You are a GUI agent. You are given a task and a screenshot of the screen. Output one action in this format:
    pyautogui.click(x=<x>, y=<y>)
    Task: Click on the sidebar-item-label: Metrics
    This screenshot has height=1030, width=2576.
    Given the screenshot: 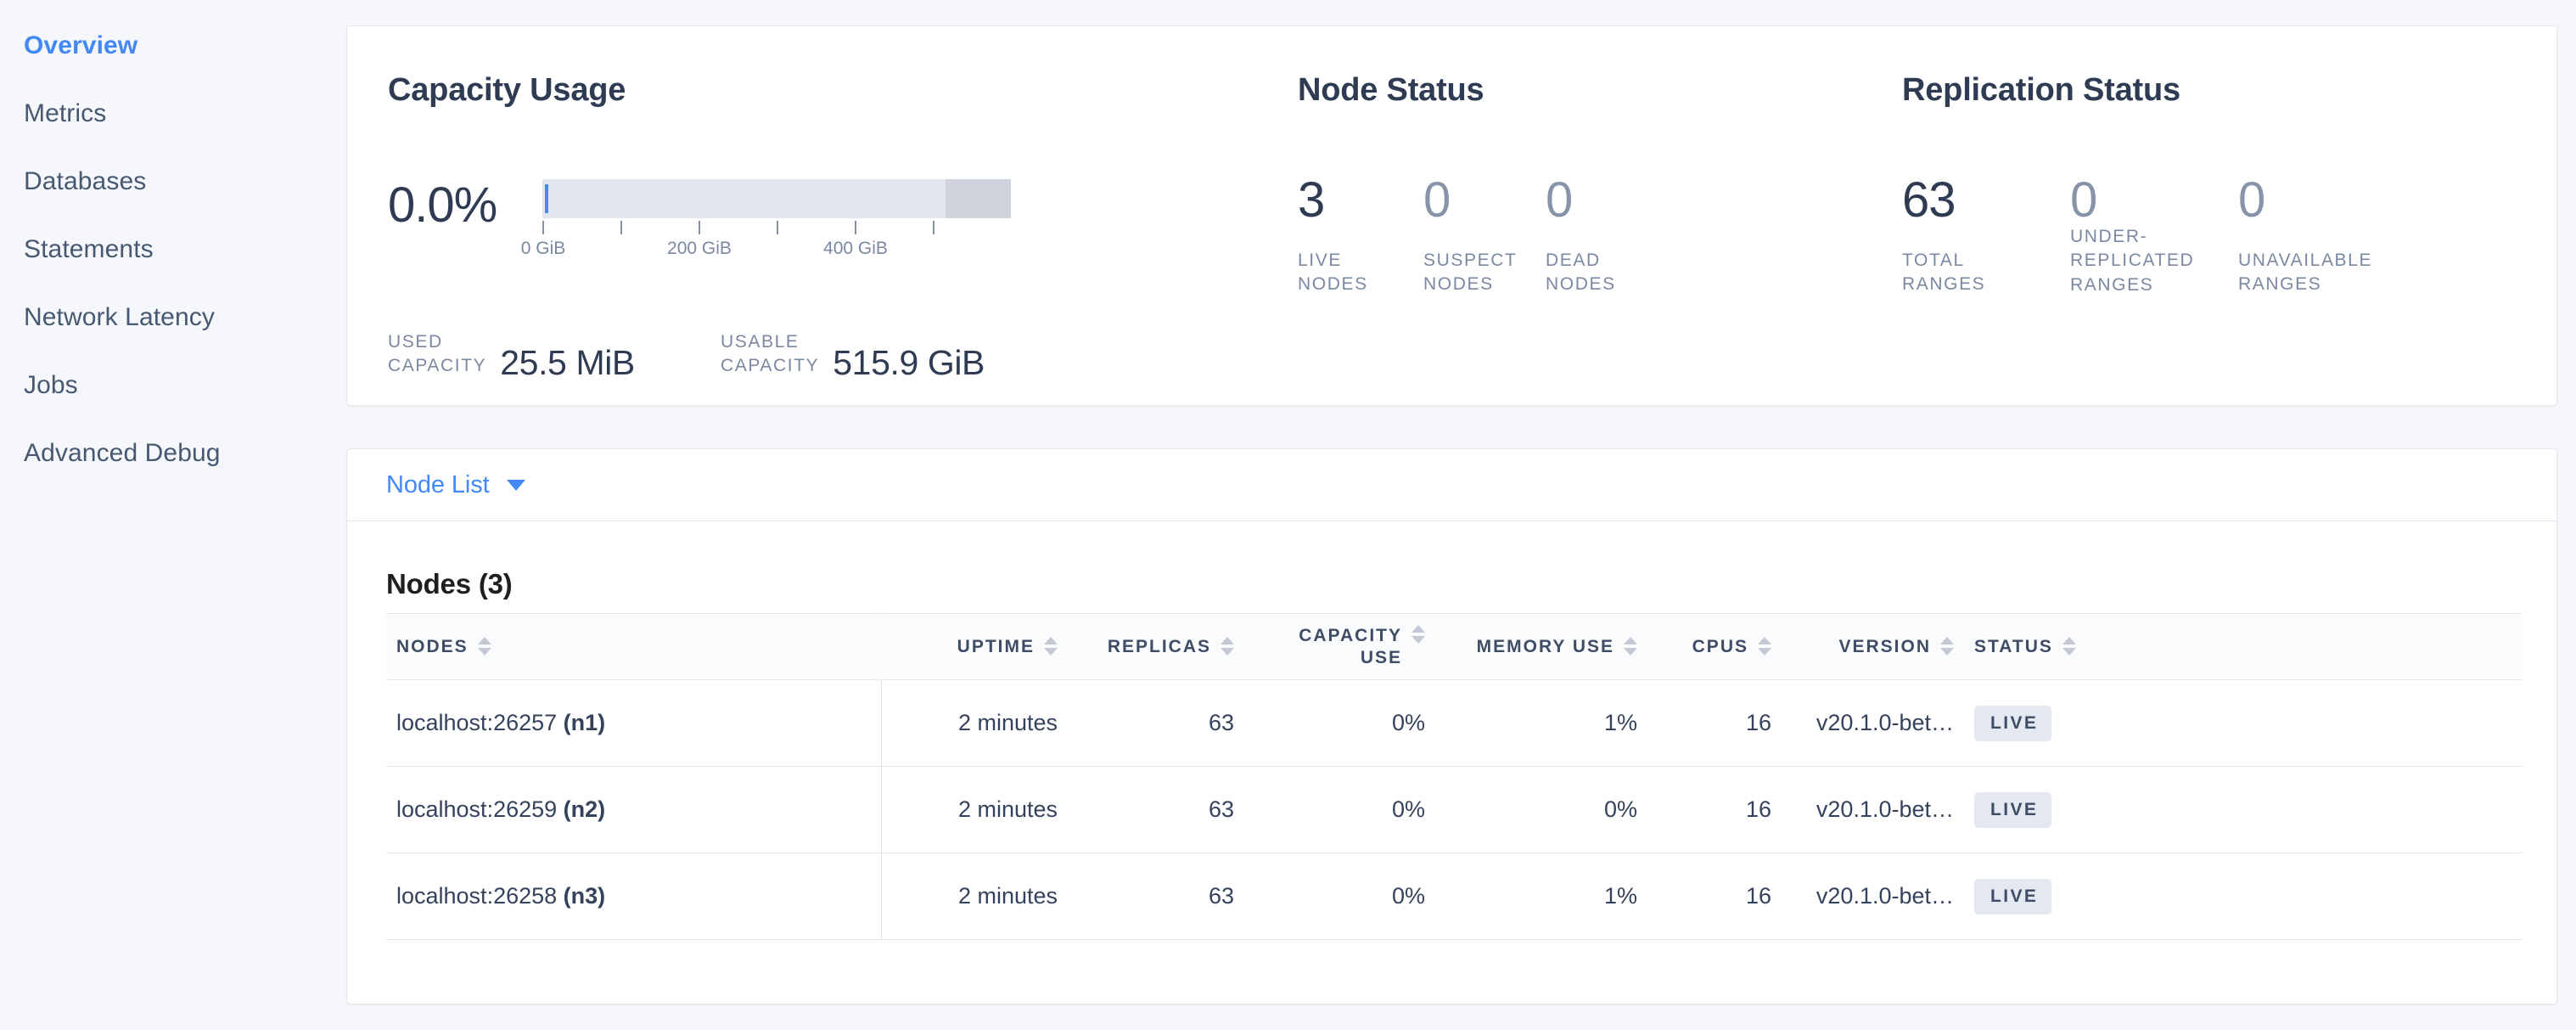 What is the action you would take?
    pyautogui.click(x=65, y=113)
    